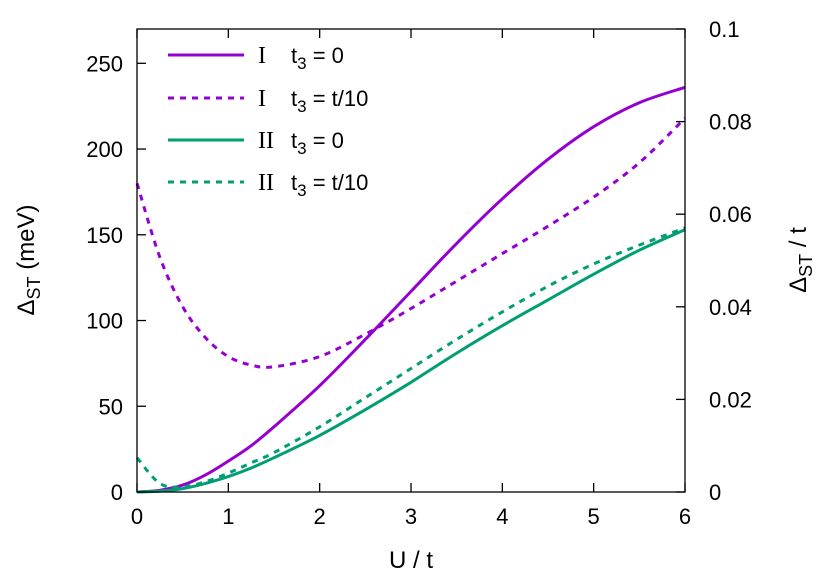 This screenshot has width=830, height=581. Describe the element at coordinates (715, 492) in the screenshot. I see `y2-tick-label: 0` at that location.